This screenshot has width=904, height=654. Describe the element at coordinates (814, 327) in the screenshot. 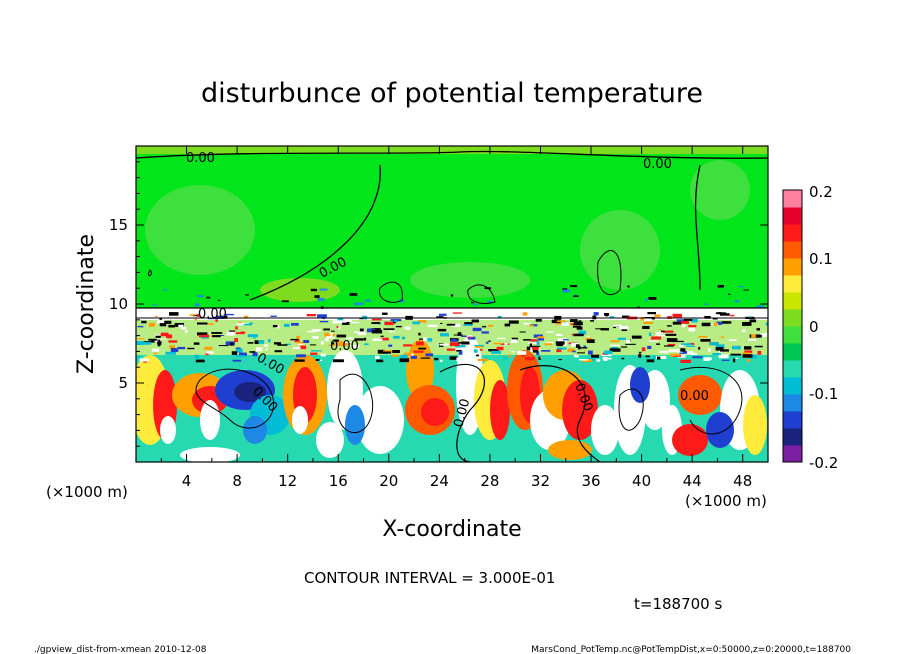

I see `colorbar-tick-label: 0` at that location.